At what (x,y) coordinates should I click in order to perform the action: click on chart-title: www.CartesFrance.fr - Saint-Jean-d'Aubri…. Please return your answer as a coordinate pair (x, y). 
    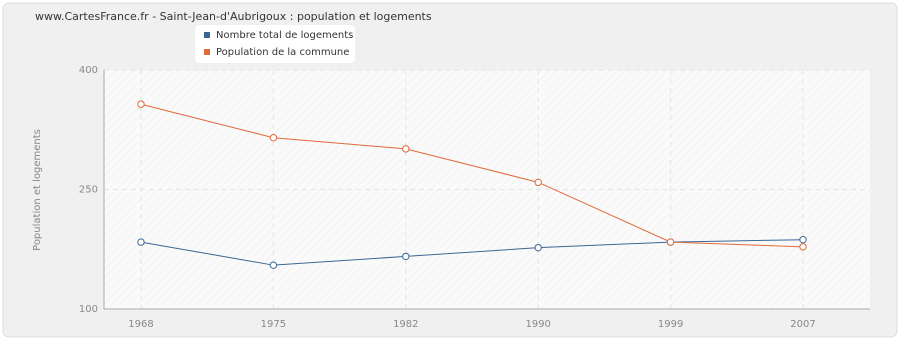
    Looking at the image, I should click on (233, 16).